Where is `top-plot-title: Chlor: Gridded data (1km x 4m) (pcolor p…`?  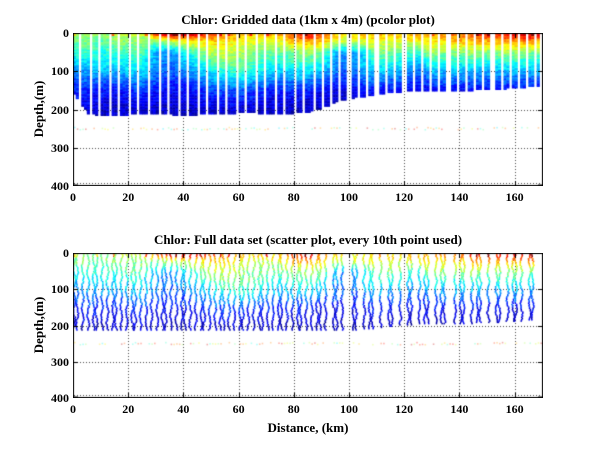
top-plot-title: Chlor: Gridded data (1km x 4m) (pcolor p… is located at coordinates (308, 19).